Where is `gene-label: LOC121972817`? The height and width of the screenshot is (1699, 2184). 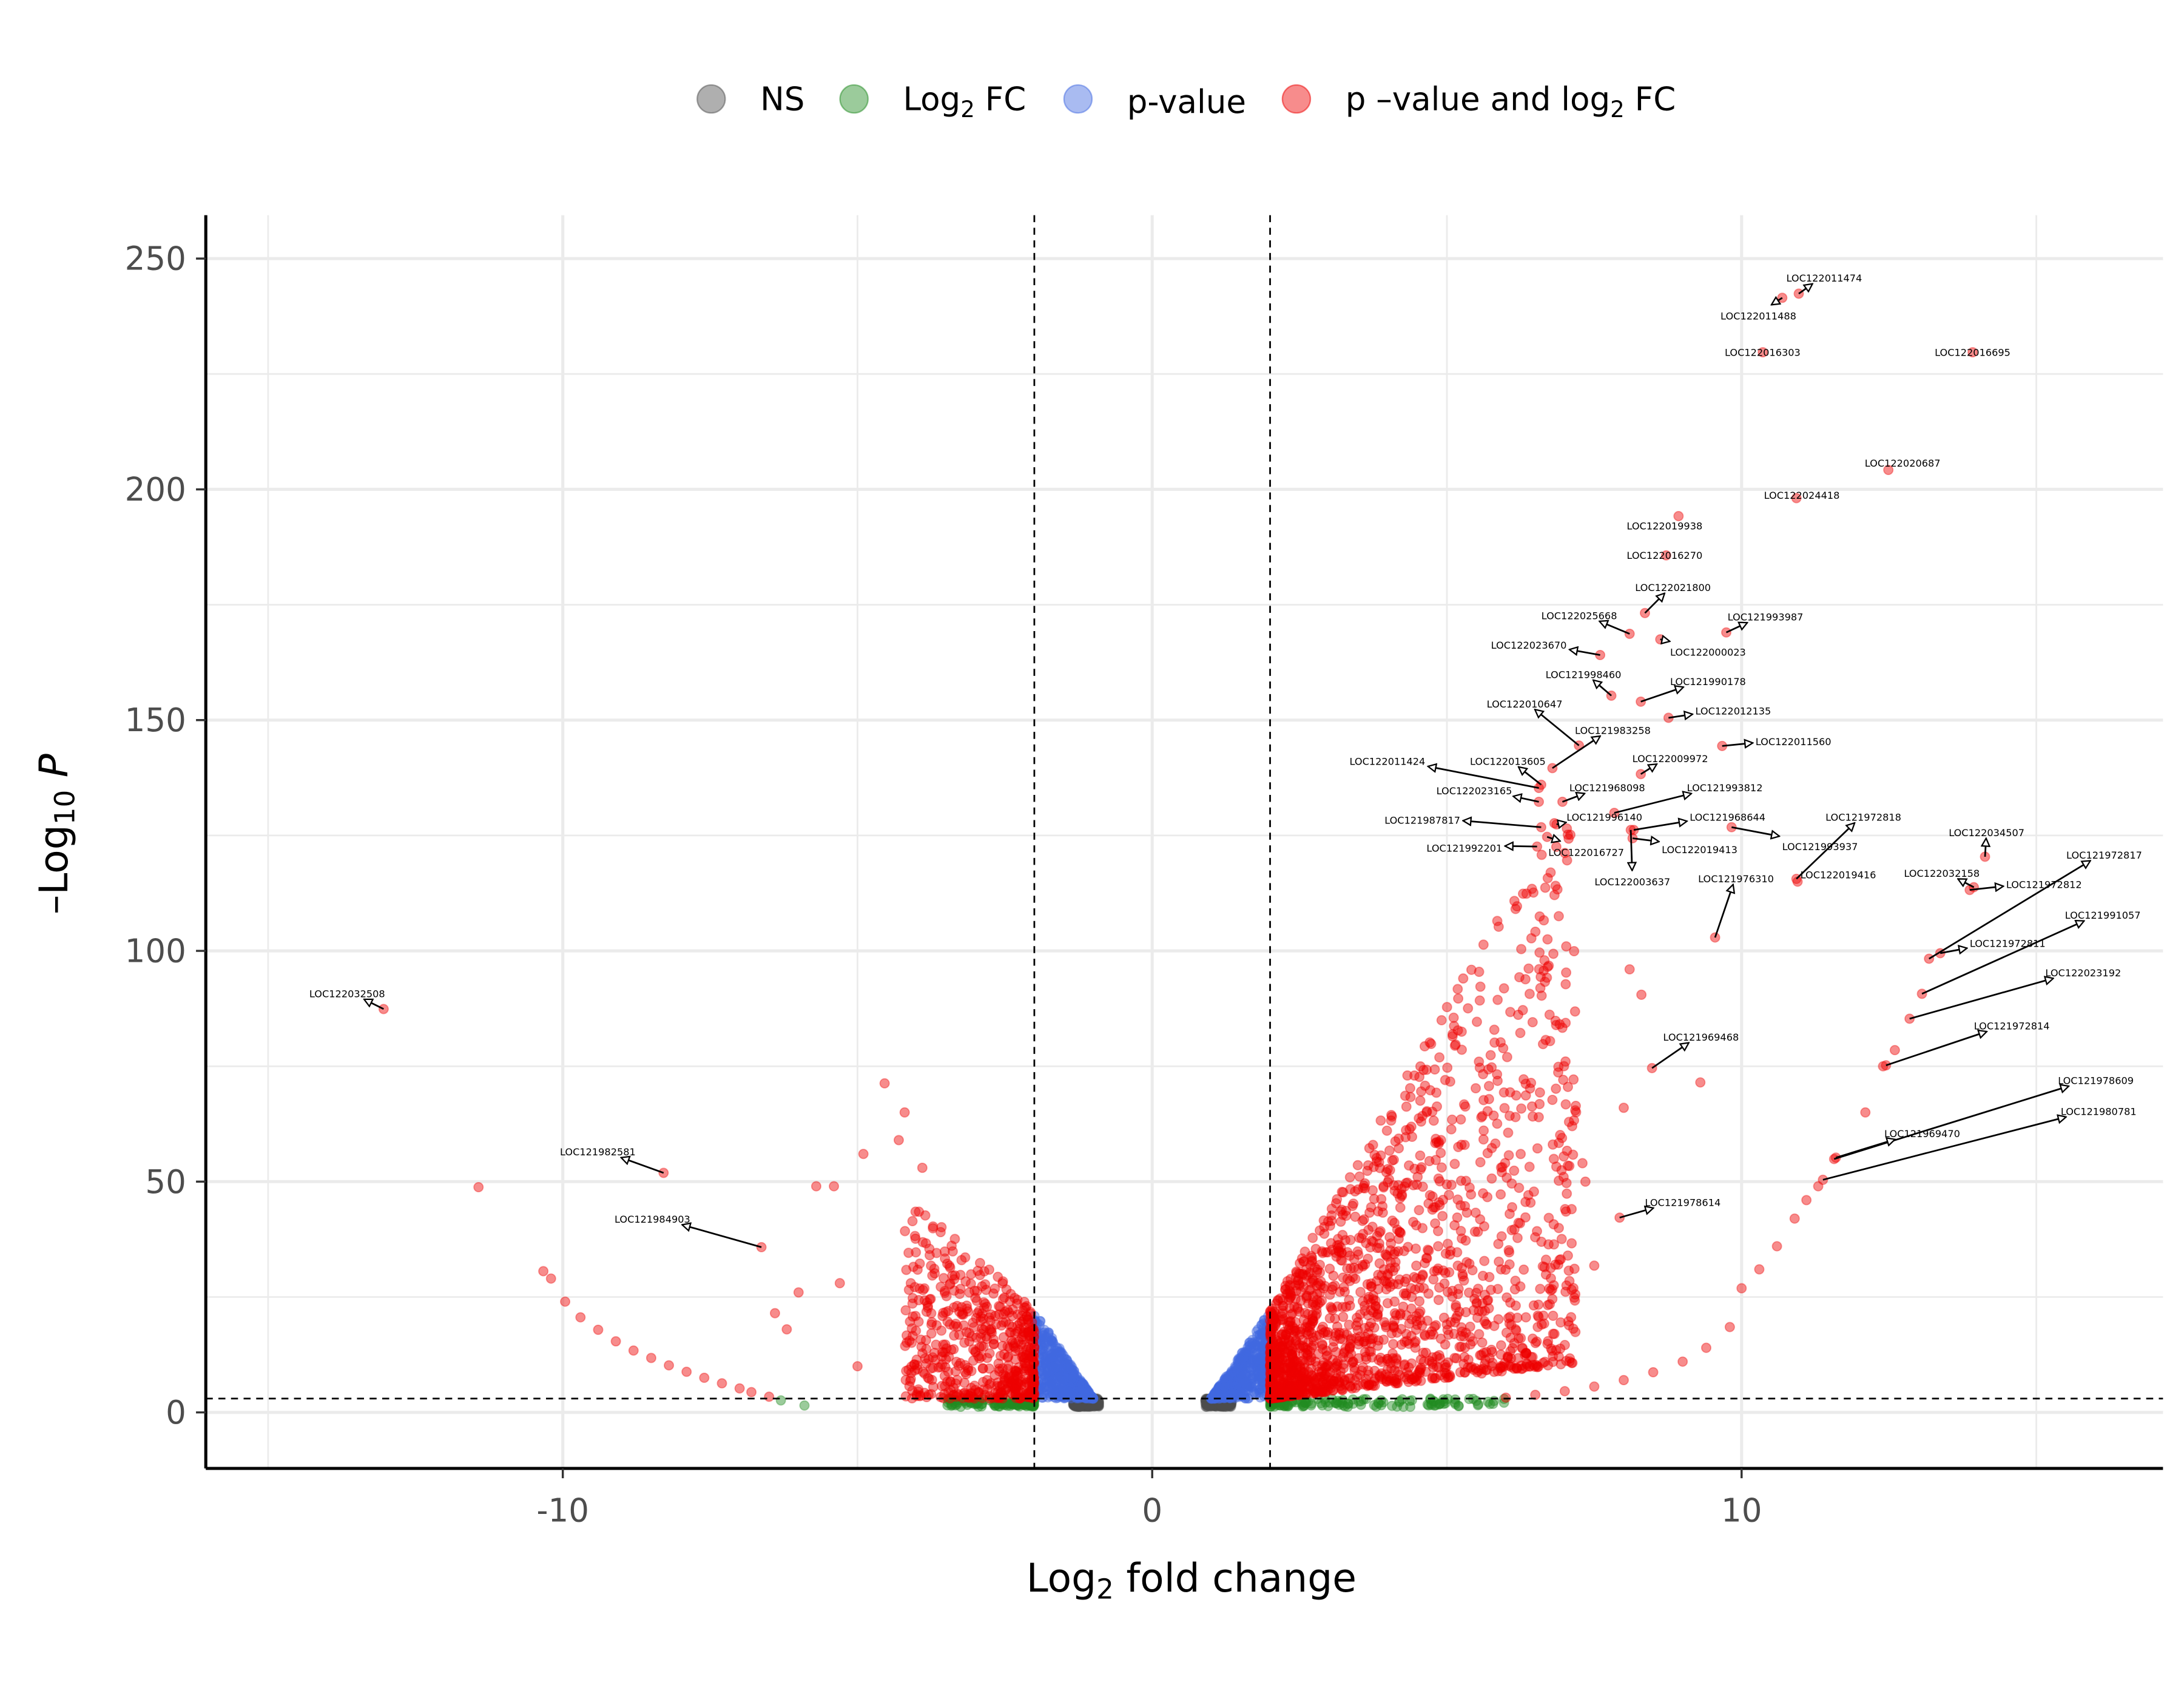
gene-label: LOC121972817 is located at coordinates (2104, 855).